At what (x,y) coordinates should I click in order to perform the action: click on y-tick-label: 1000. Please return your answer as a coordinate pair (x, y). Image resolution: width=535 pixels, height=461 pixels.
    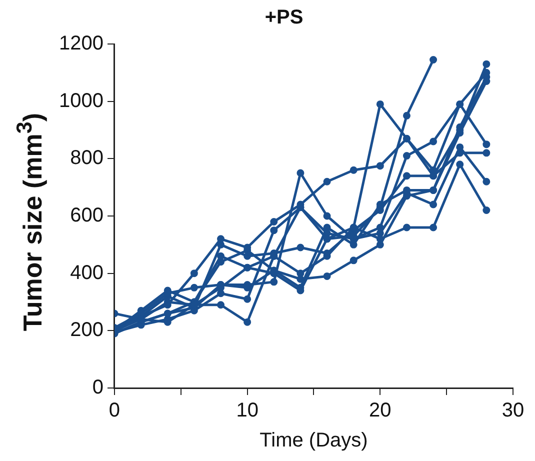
    Looking at the image, I should click on (81, 101).